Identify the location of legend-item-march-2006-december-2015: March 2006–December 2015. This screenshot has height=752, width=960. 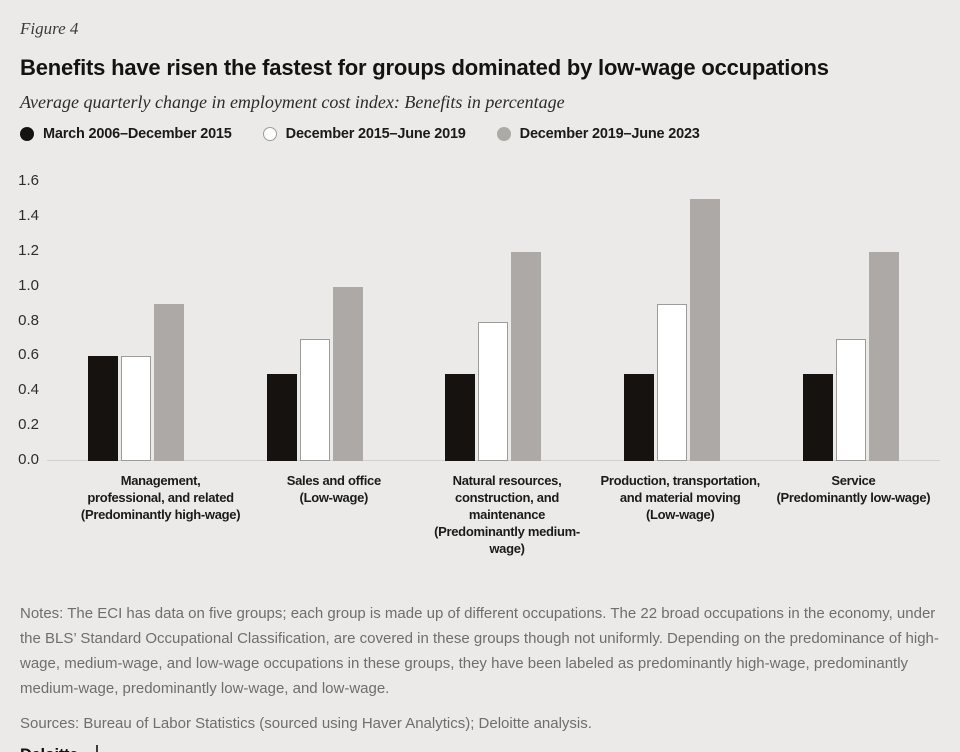
(126, 134).